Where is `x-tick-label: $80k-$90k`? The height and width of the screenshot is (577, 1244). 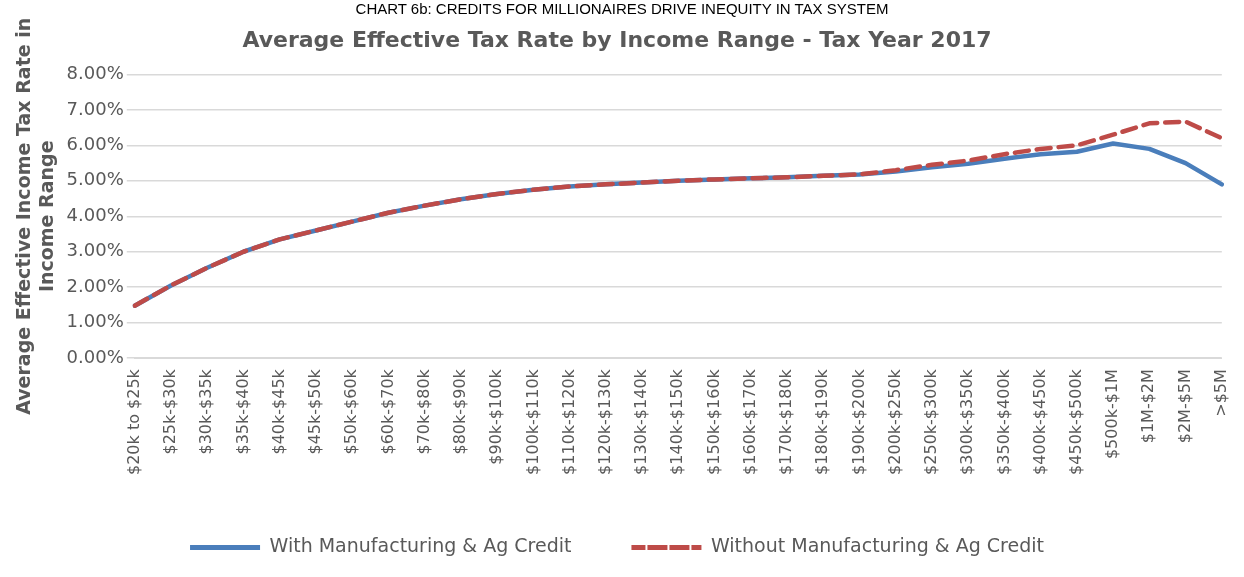
x-tick-label: $80k-$90k is located at coordinates (460, 411).